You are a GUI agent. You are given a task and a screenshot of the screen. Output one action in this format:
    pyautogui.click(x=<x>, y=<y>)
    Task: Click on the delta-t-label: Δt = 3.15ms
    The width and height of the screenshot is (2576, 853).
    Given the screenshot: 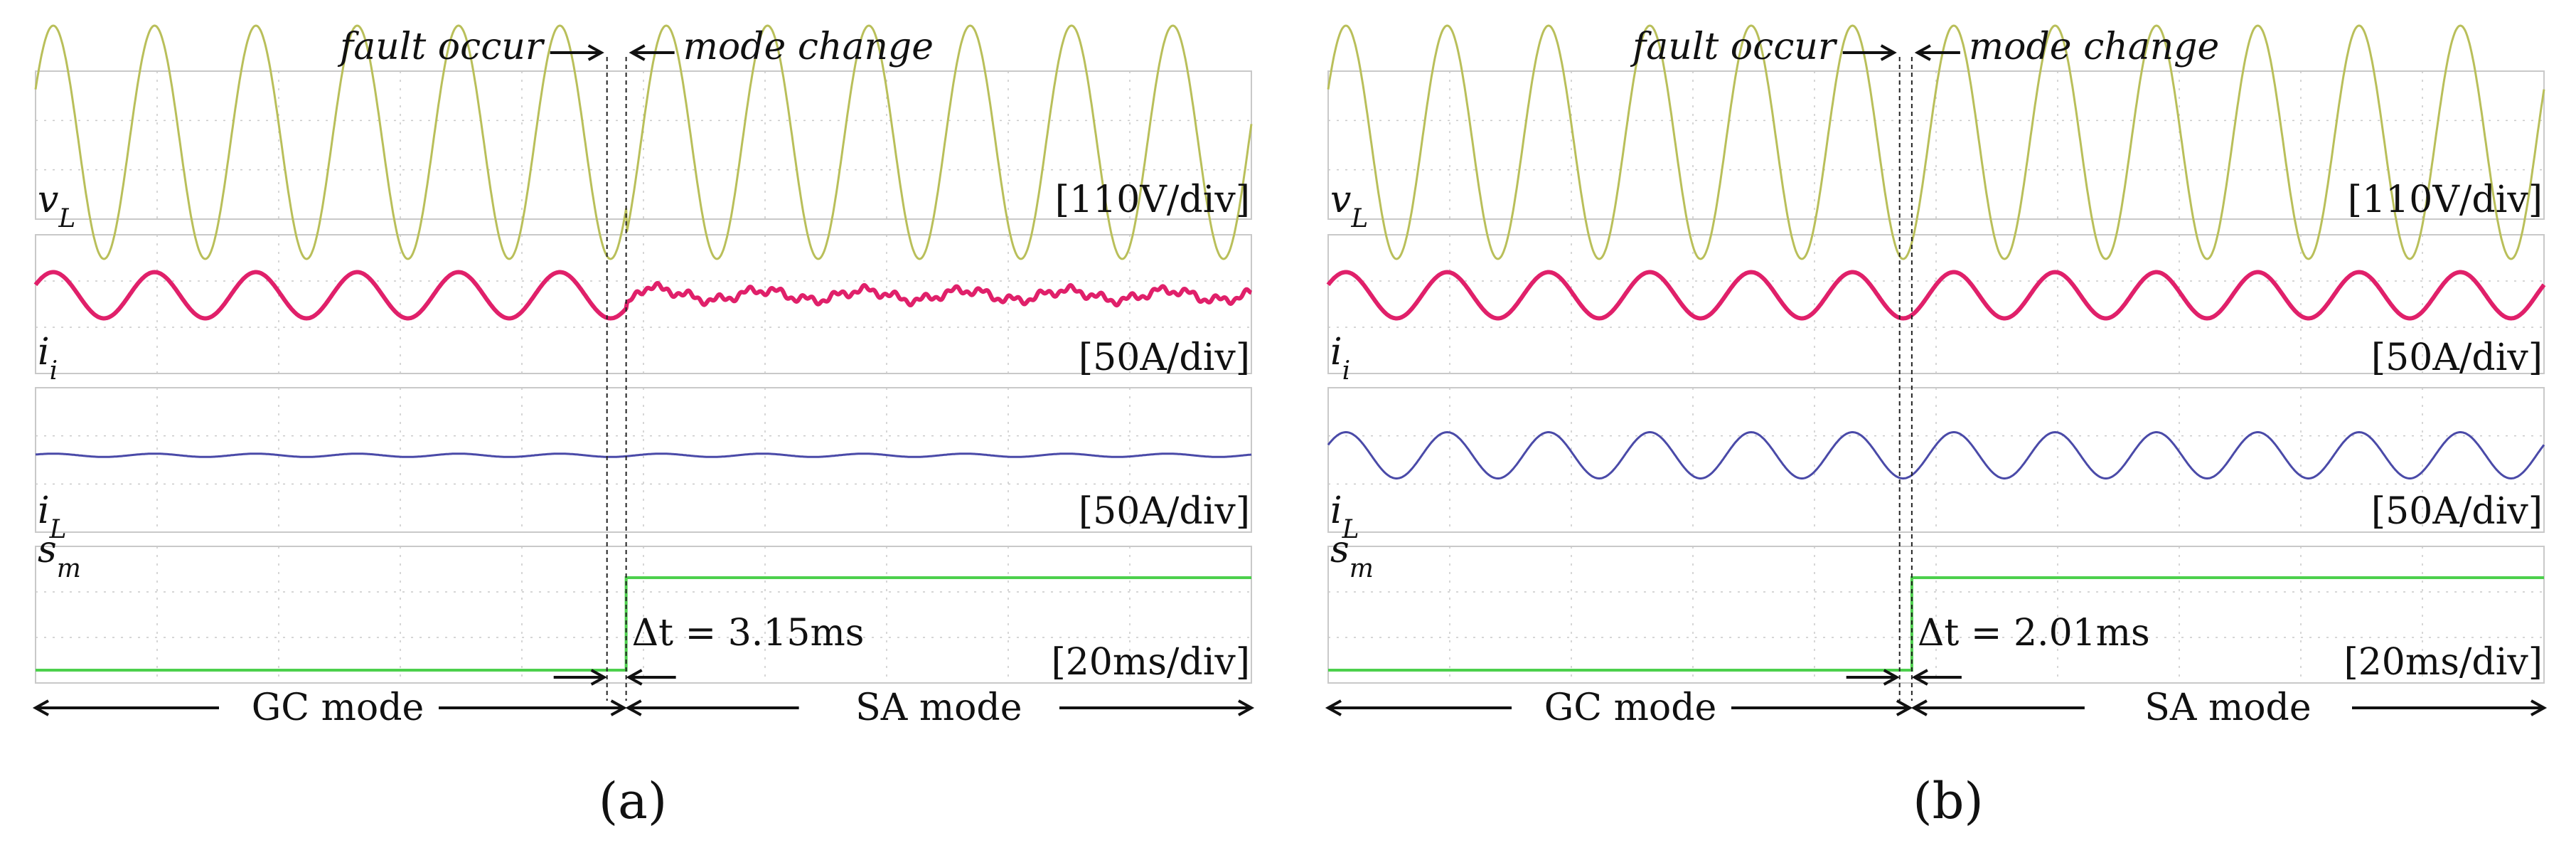 What is the action you would take?
    pyautogui.click(x=749, y=634)
    